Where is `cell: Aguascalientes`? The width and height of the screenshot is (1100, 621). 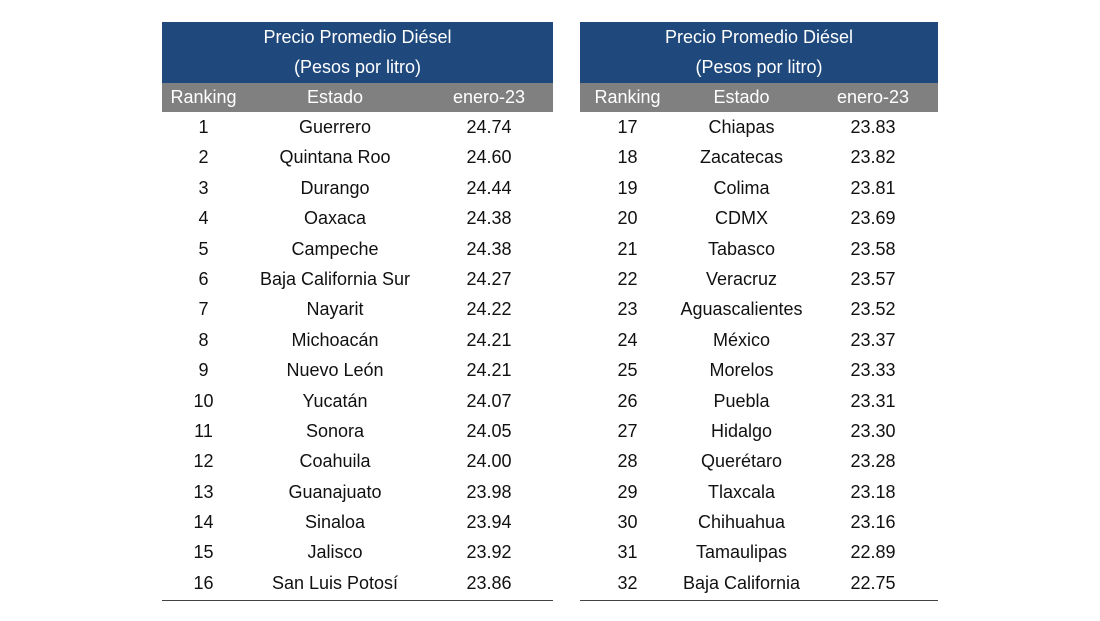
cell: Aguascalientes is located at coordinates (741, 309).